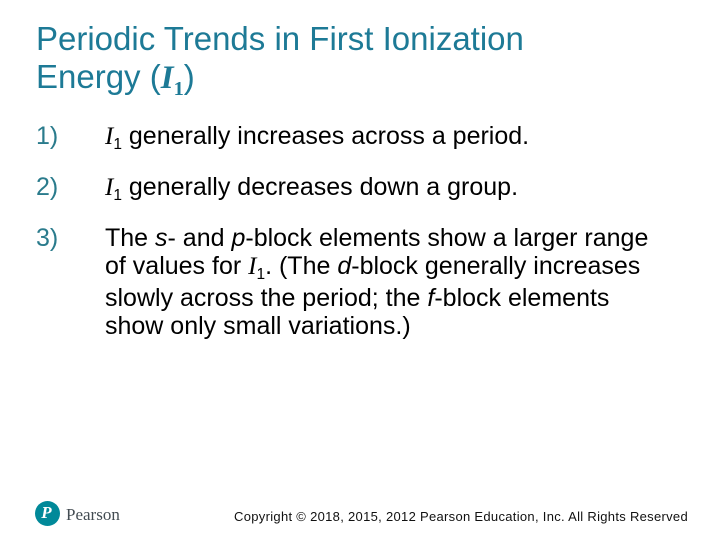 The image size is (720, 540). I want to click on text-segment: - and, so click(199, 238).